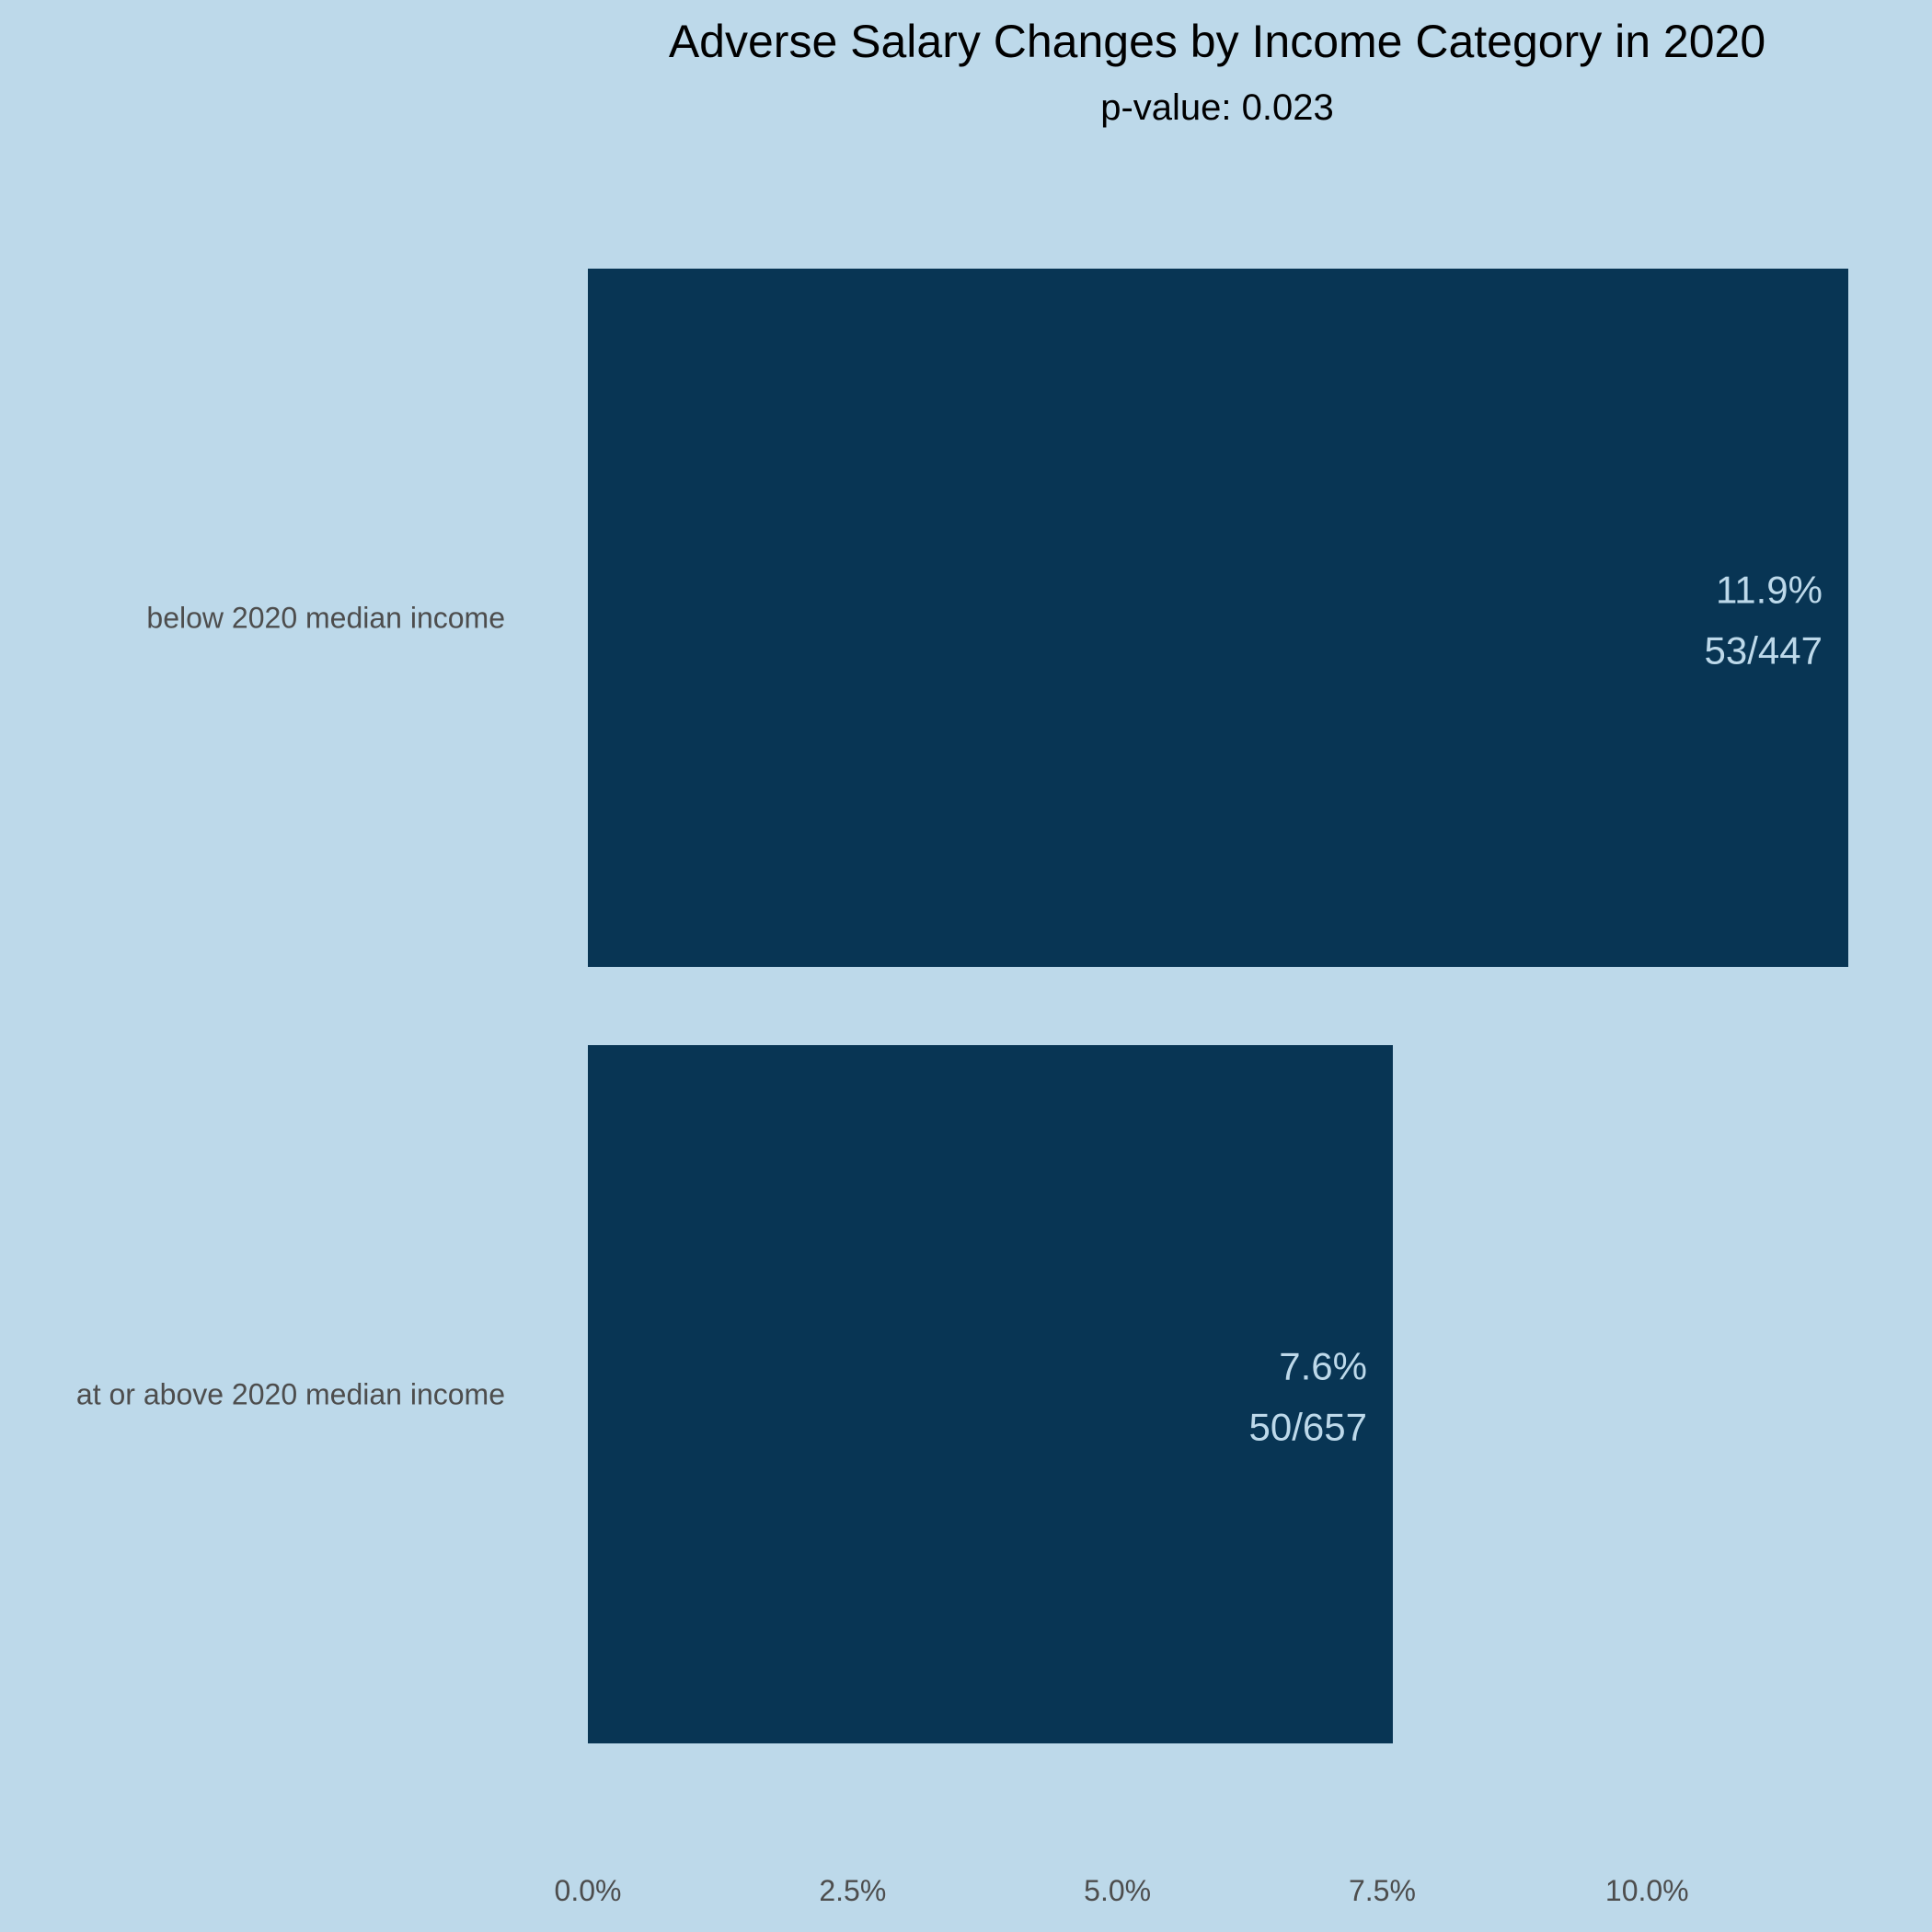 The width and height of the screenshot is (1932, 1932). Describe the element at coordinates (1323, 1366) in the screenshot. I see `value-label-1: 7.6%` at that location.